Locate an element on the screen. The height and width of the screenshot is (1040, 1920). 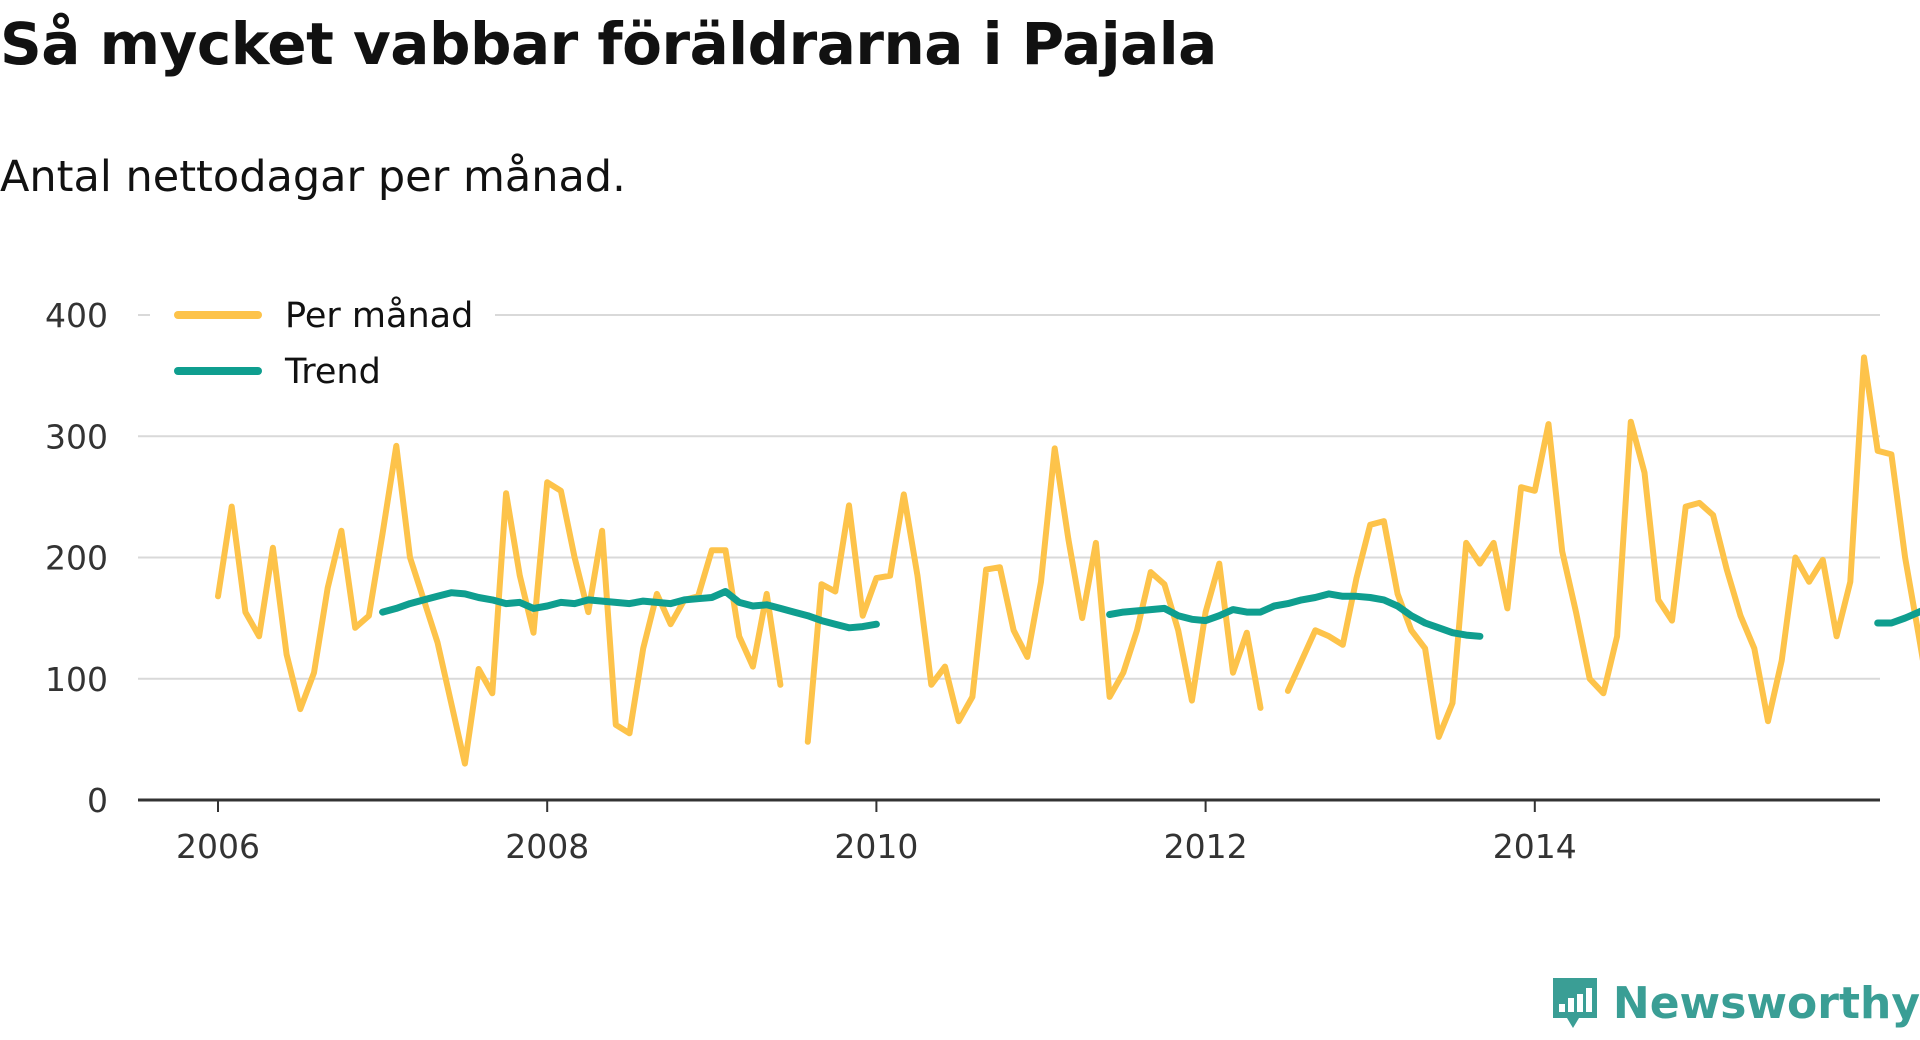
chart-title: Så mycket vabbar föräldrarna i Pajala is located at coordinates (608, 44).